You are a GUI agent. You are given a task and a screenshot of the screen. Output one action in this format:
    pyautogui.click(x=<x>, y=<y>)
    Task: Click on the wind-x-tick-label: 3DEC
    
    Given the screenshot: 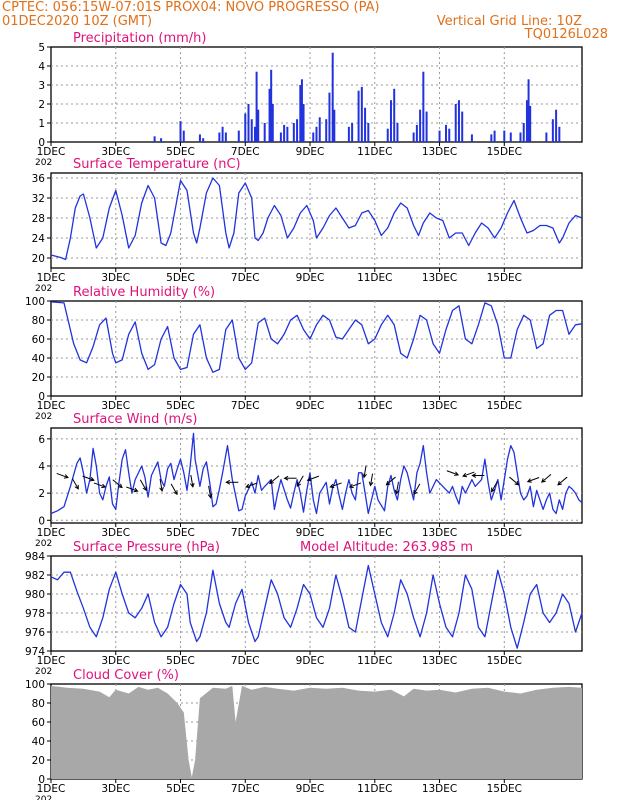 What is the action you would take?
    pyautogui.click(x=115, y=533)
    